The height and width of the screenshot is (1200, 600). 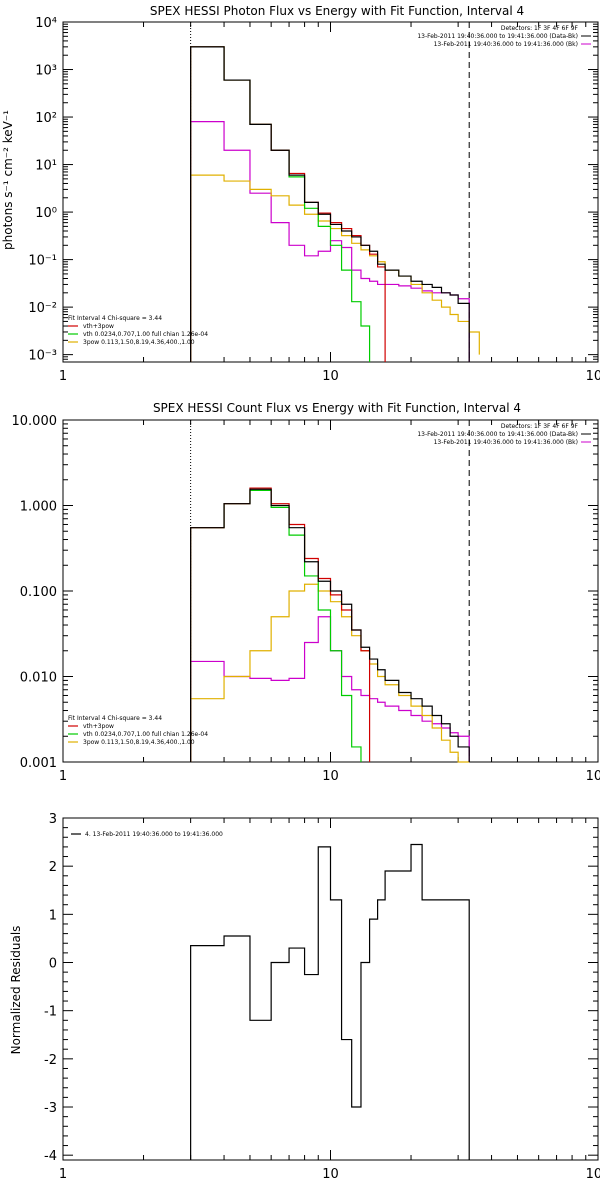 I want to click on count-flux-series-vth, so click(x=276, y=625).